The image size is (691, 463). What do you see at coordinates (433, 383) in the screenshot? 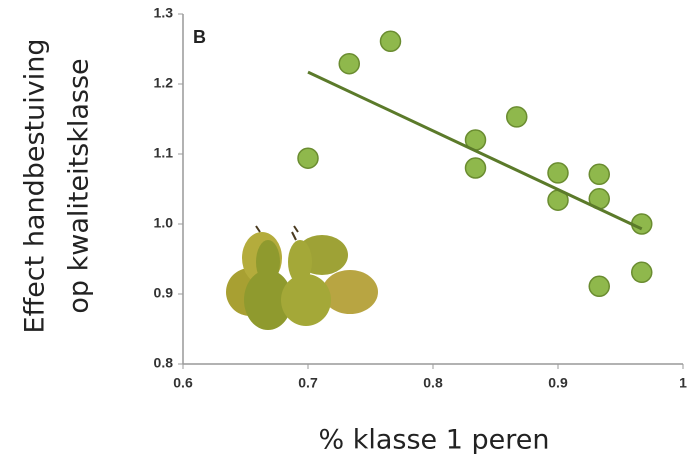
I see `x-tick-label: 0.8` at bounding box center [433, 383].